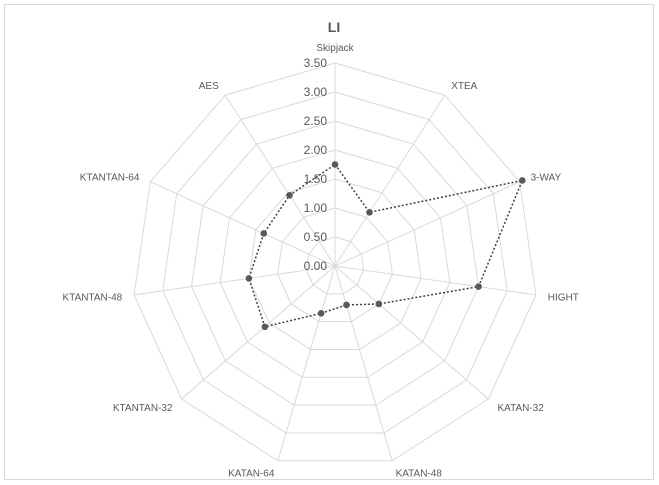  I want to click on series-layer, so click(385, 246).